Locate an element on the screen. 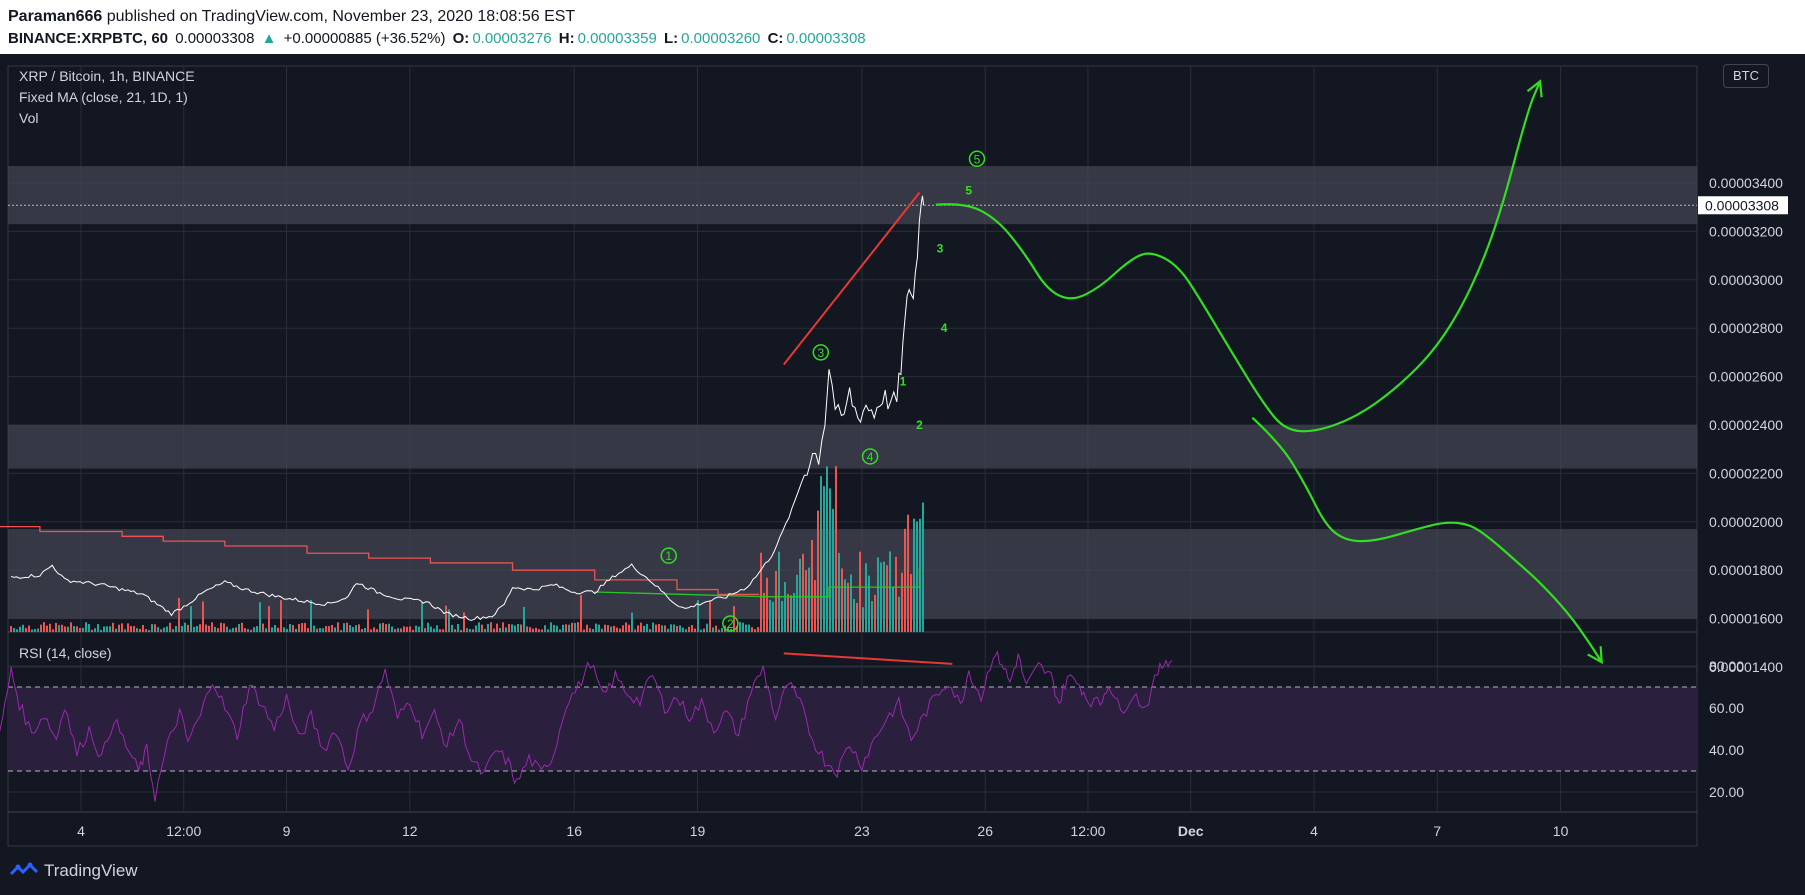 The image size is (1805, 895). ma-line-red is located at coordinates (380, 560).